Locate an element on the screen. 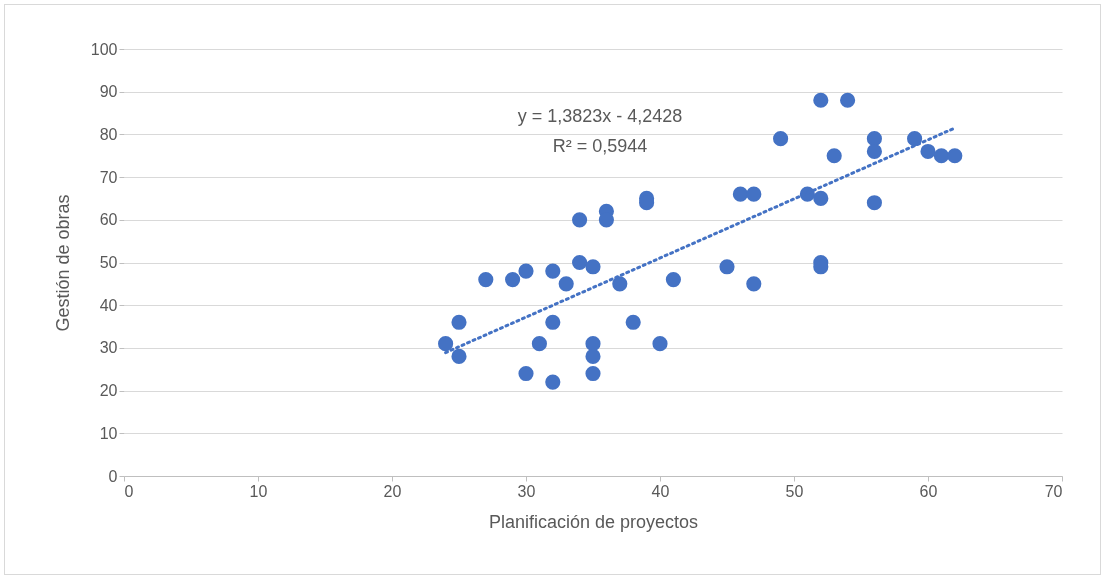  y-tick-label: 60 is located at coordinates (108, 220).